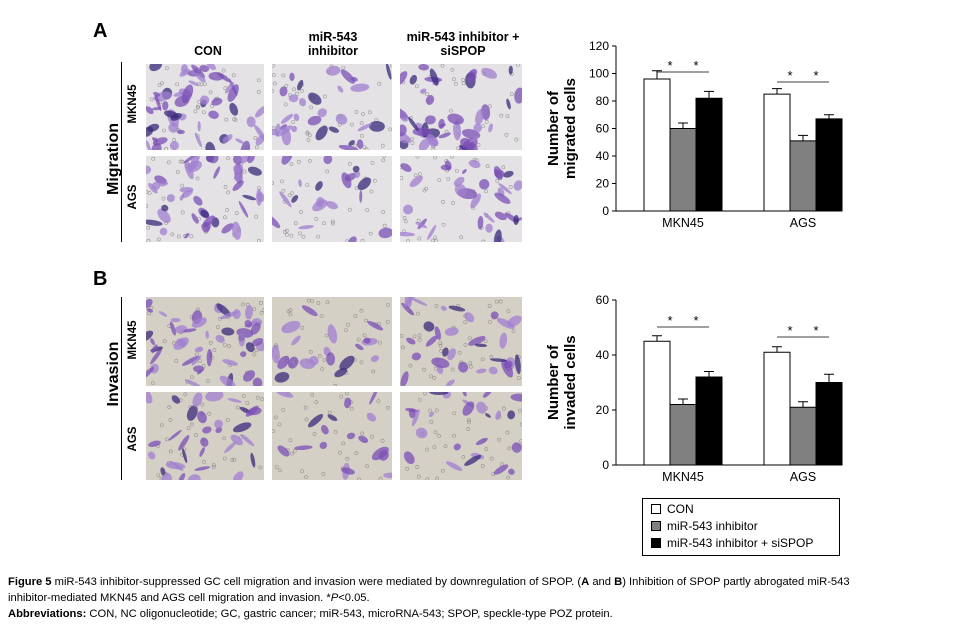 This screenshot has height=630, width=954. Describe the element at coordinates (205, 199) in the screenshot. I see `micrograph-migration-ags-con` at that location.